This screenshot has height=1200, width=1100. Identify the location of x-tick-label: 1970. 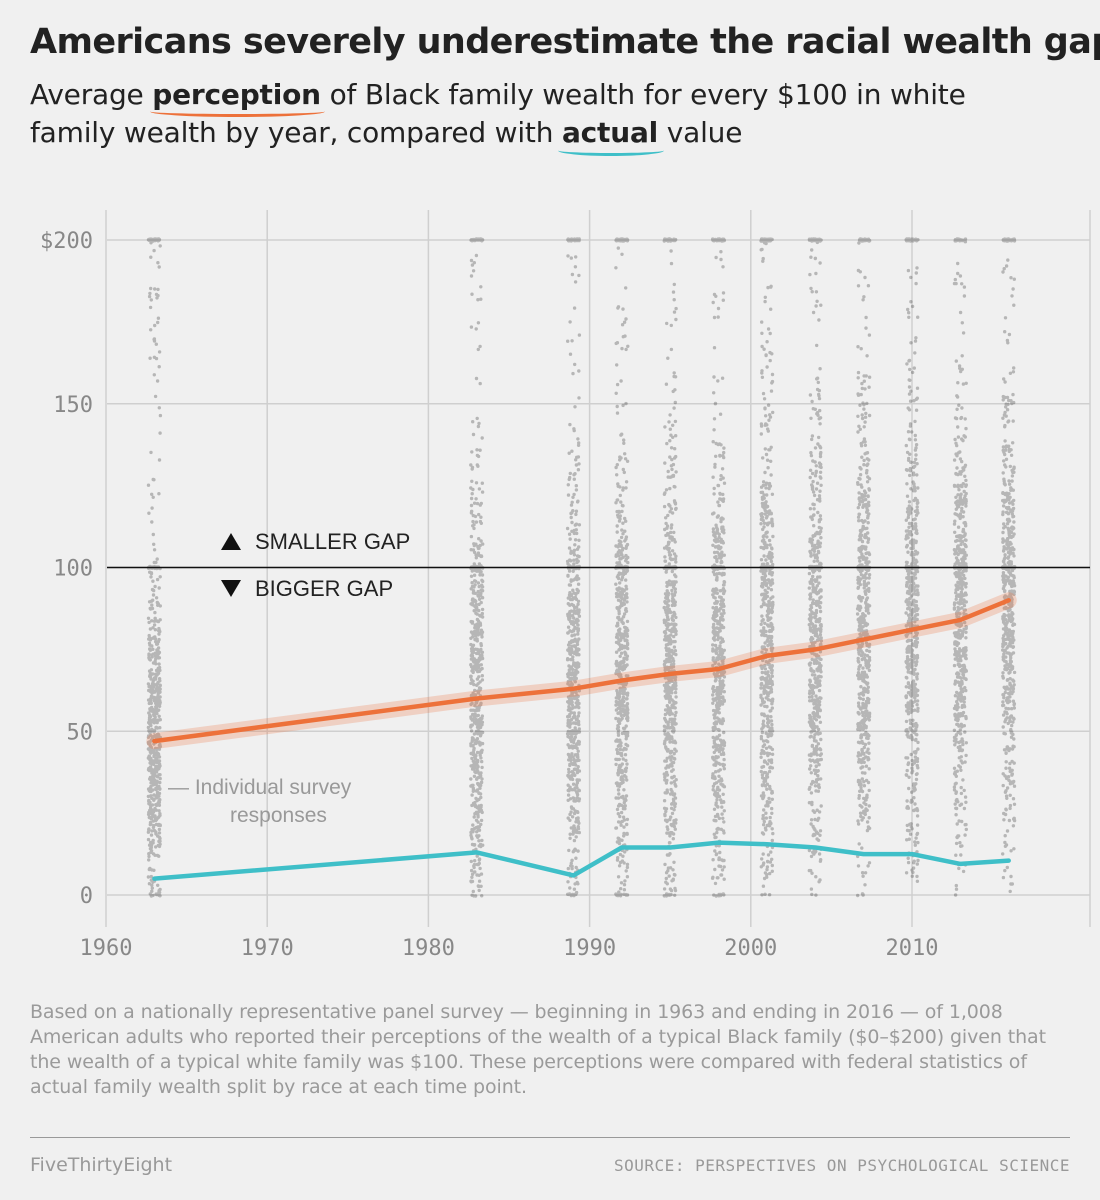
(267, 948).